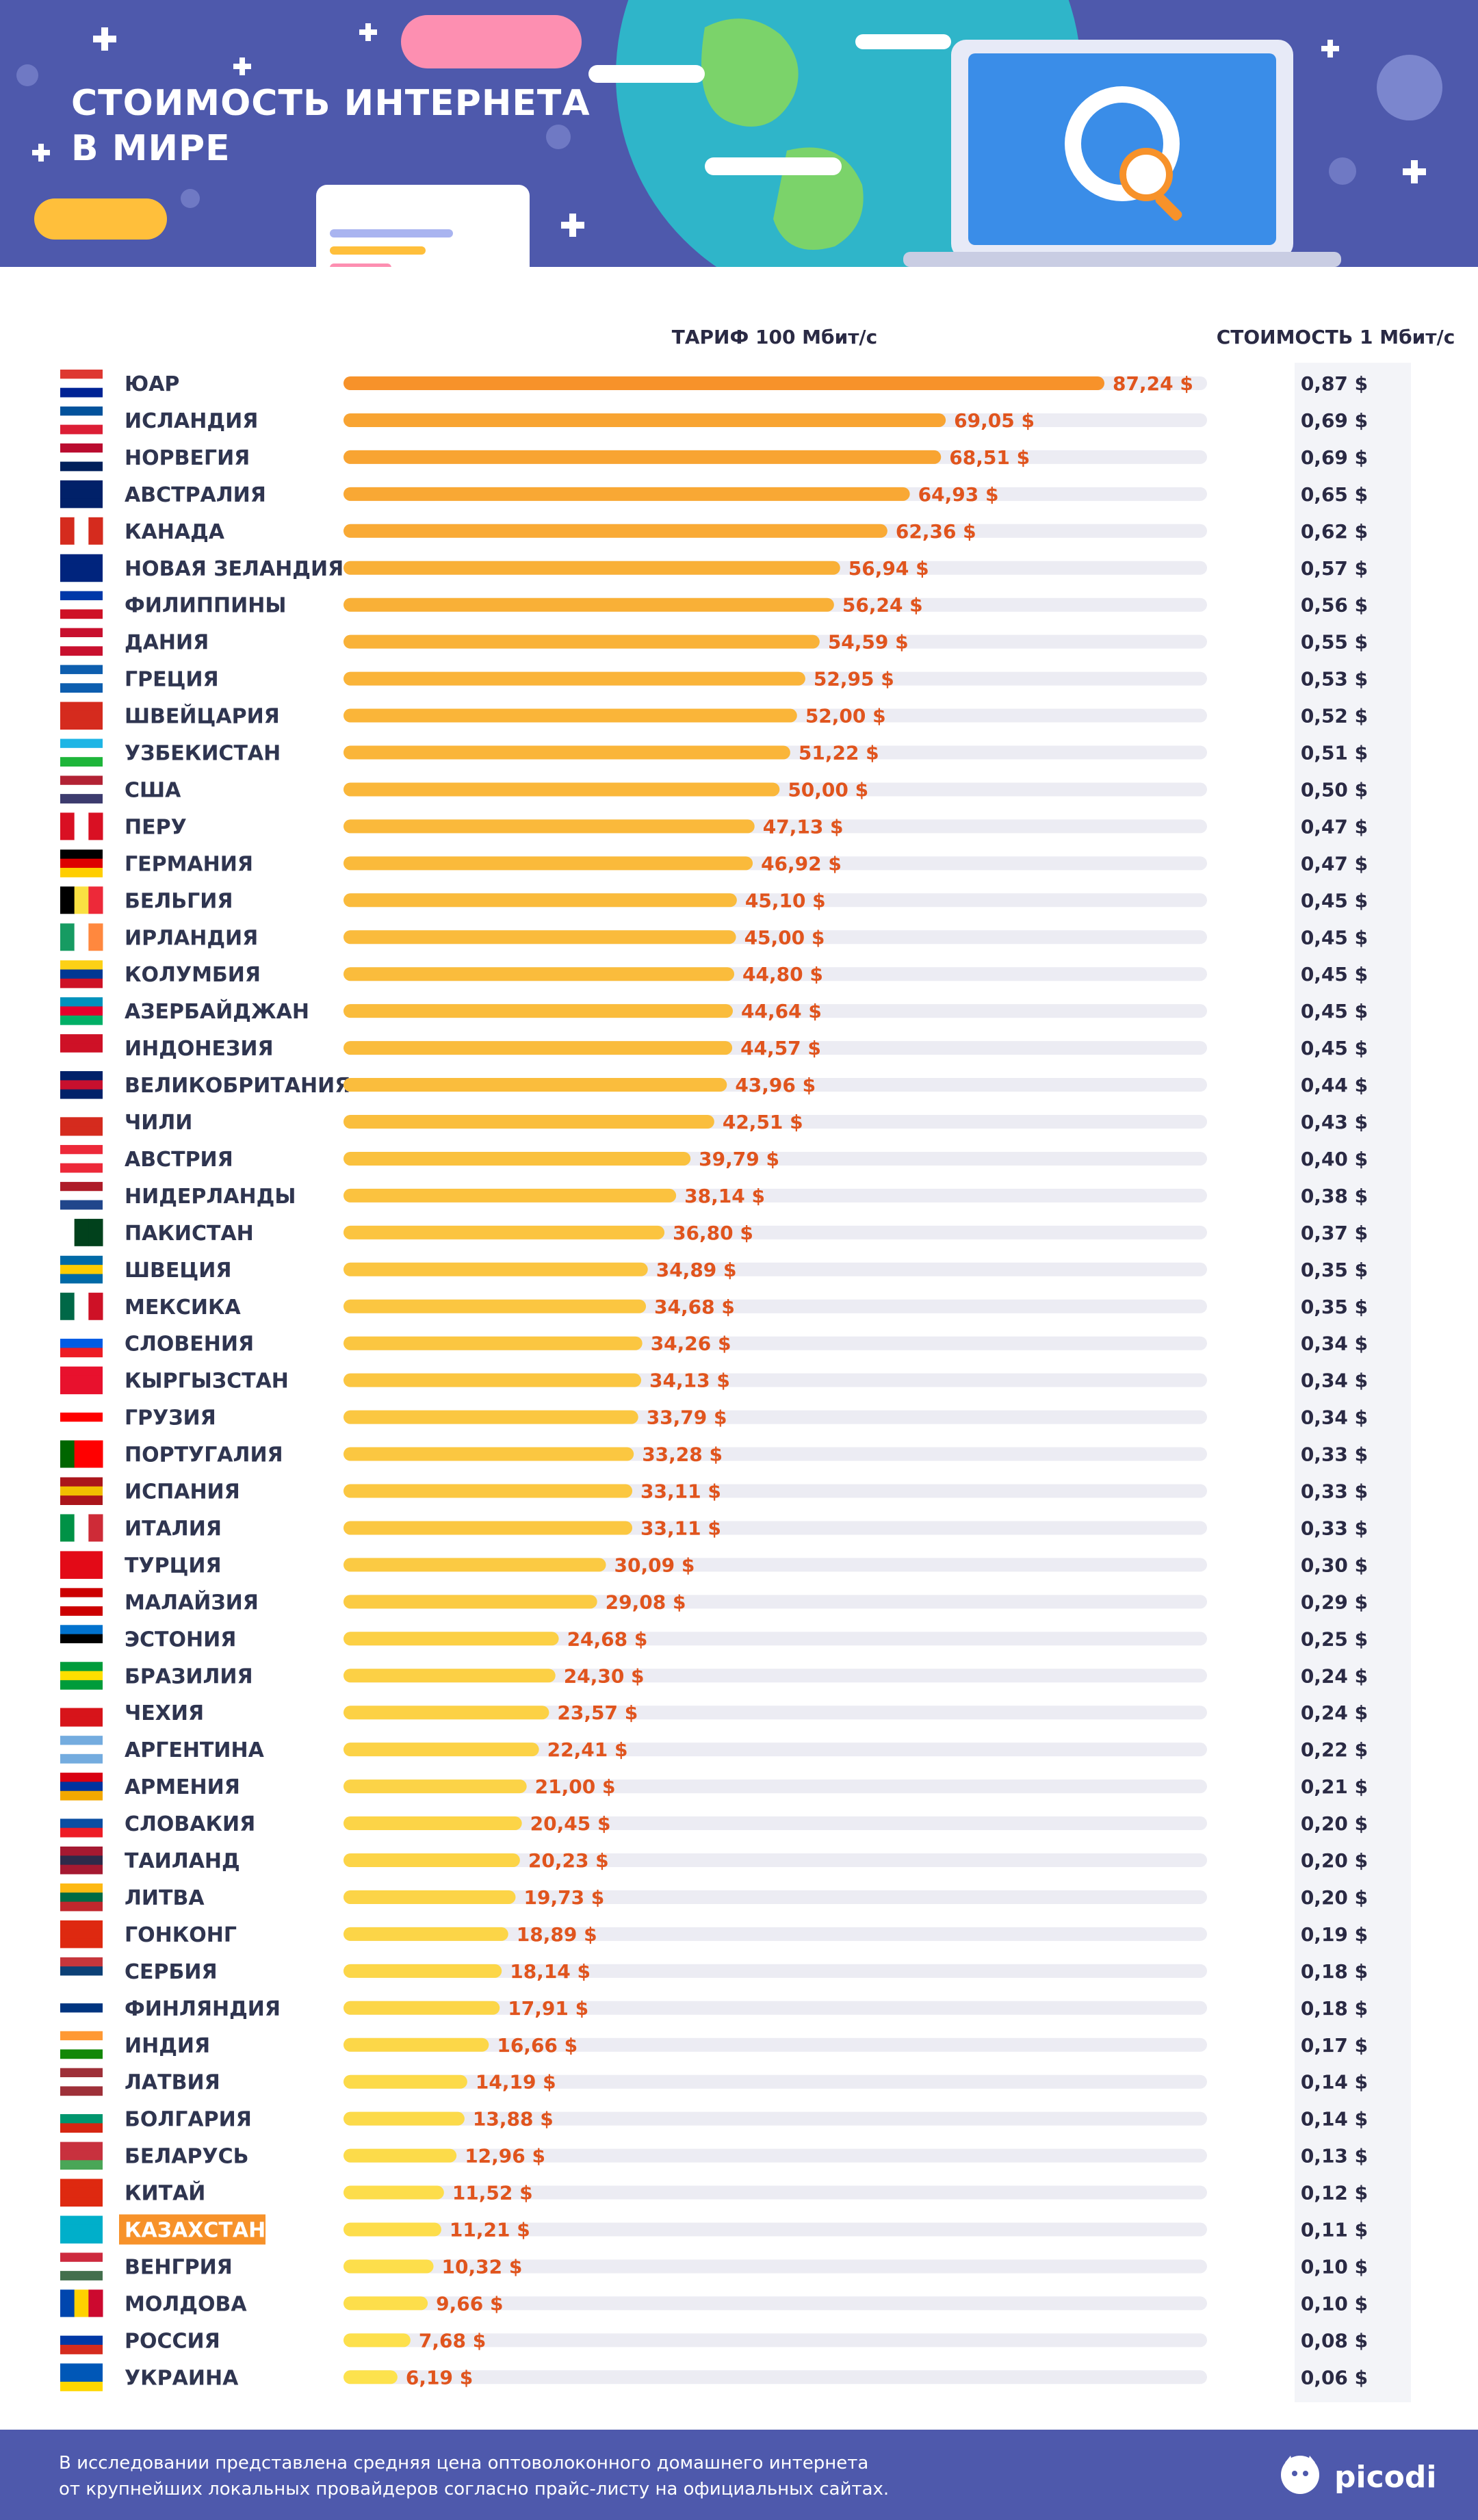 The width and height of the screenshot is (1478, 2520). What do you see at coordinates (713, 1233) in the screenshot?
I see `tariff-value-label: 36,80 $` at bounding box center [713, 1233].